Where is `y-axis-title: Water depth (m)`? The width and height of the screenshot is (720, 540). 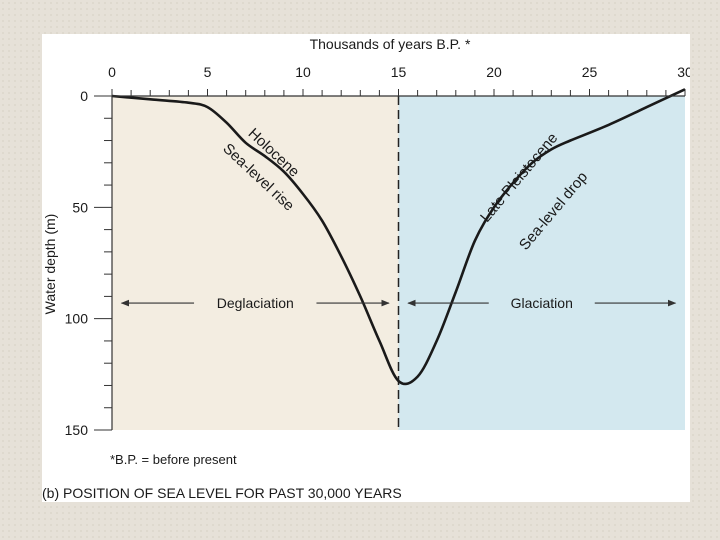
y-axis-title: Water depth (m) is located at coordinates (50, 264).